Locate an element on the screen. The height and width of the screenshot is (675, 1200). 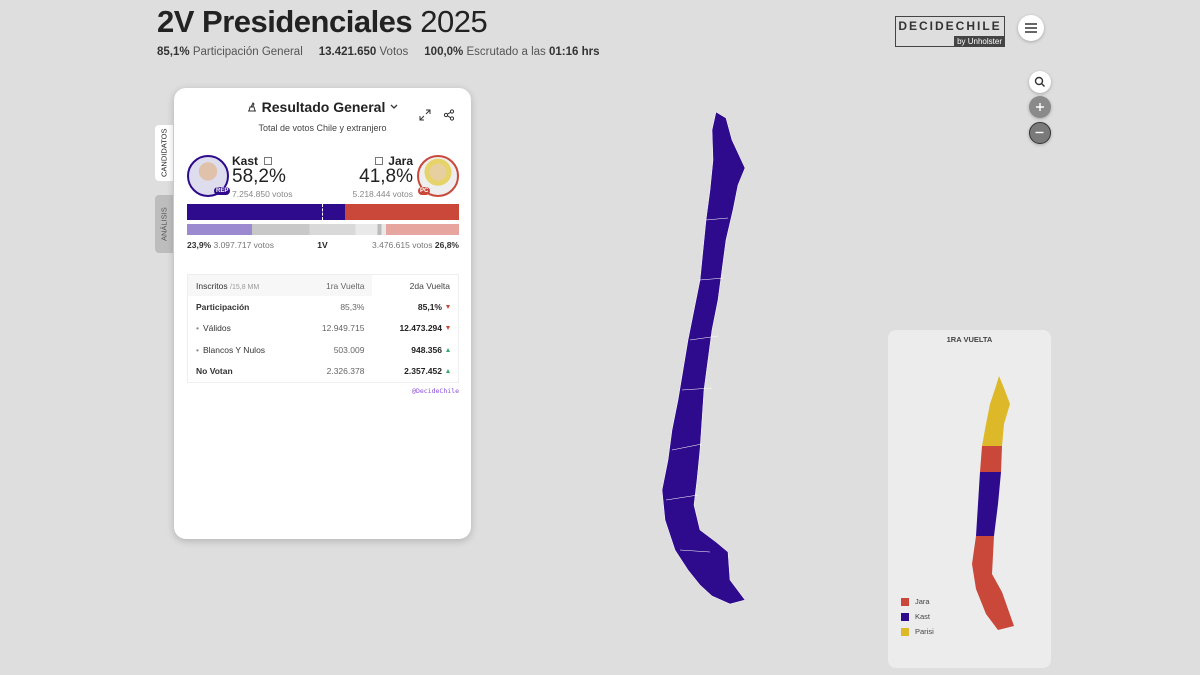
map-shape is located at coordinates (703, 358).